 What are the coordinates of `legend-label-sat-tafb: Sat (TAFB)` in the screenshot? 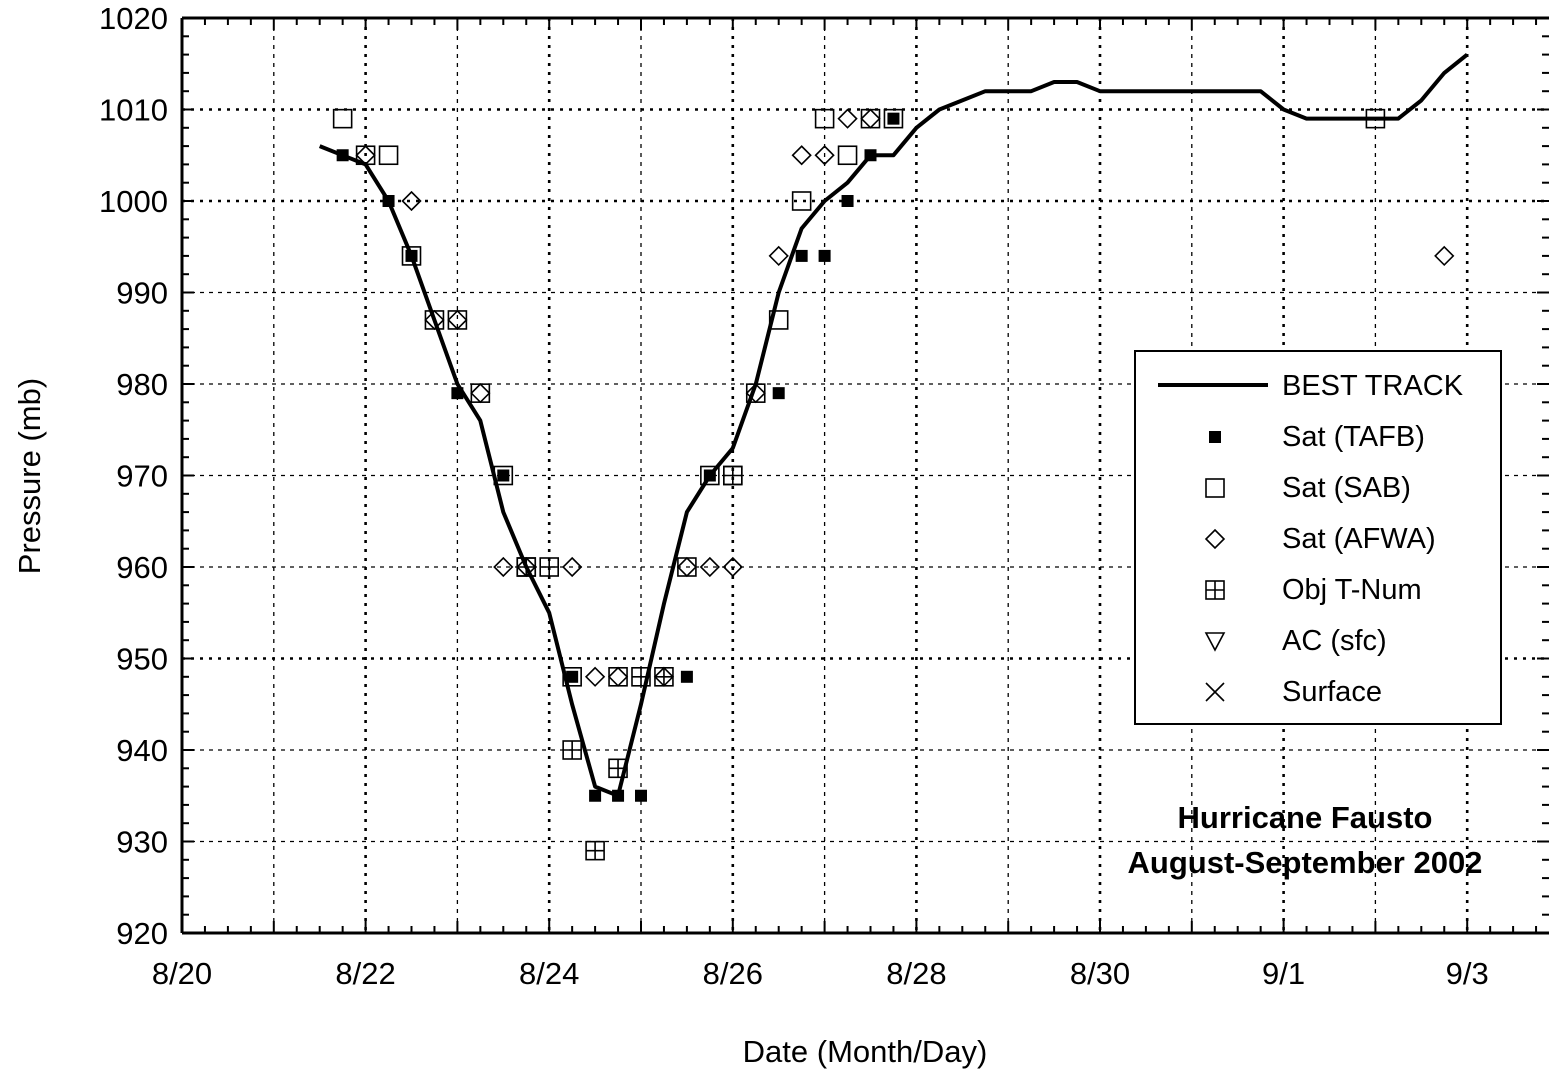 It's located at (1353, 437).